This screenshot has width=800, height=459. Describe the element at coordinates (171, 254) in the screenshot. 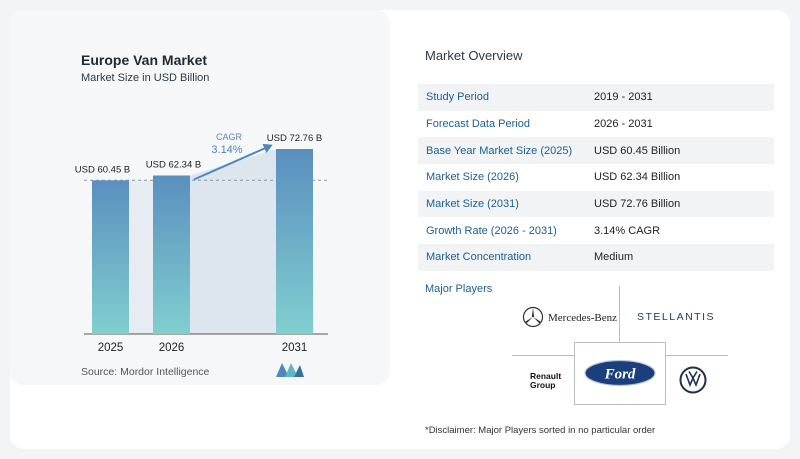

I see `bar-2026` at that location.